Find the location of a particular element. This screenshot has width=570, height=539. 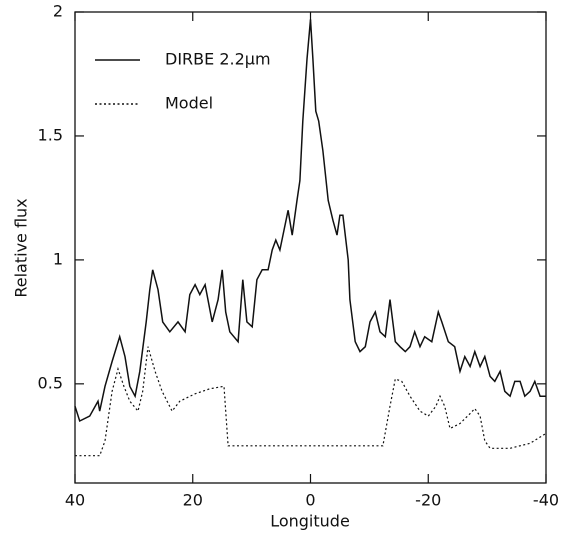

y-tick-label: 2 is located at coordinates (58, 11).